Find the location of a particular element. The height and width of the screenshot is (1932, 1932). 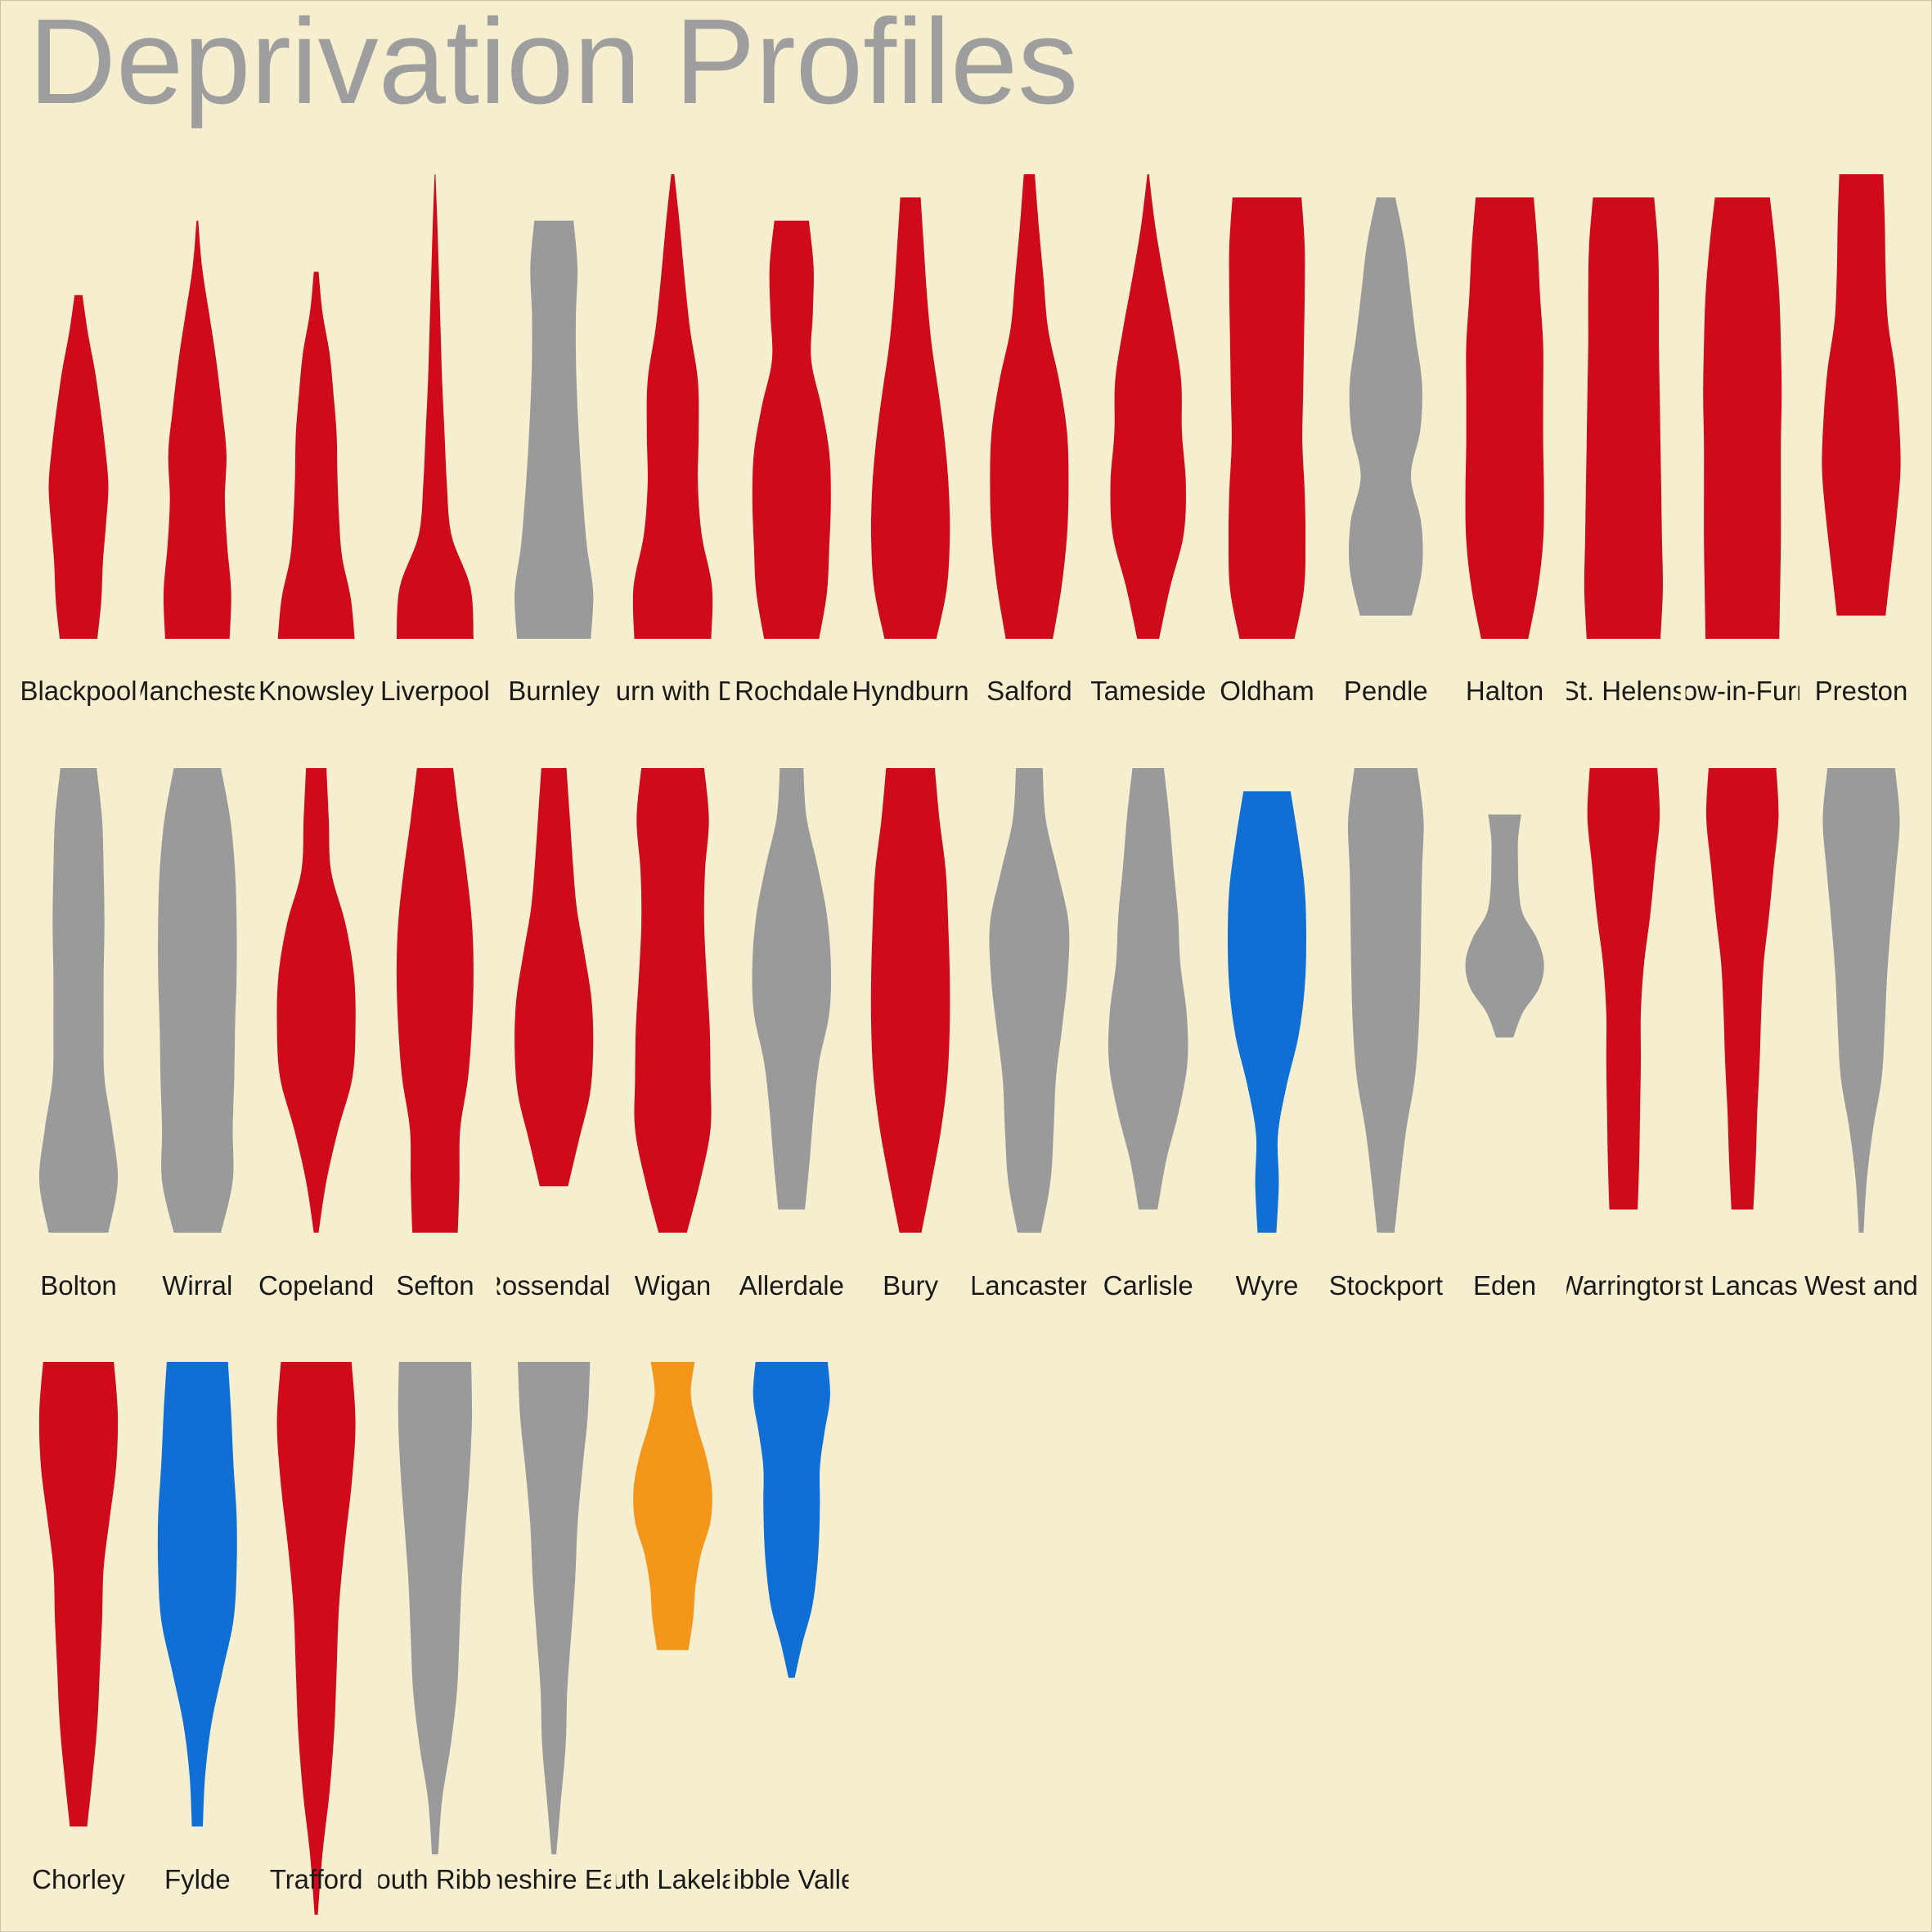

violin-panel: Burnley is located at coordinates (554, 463).